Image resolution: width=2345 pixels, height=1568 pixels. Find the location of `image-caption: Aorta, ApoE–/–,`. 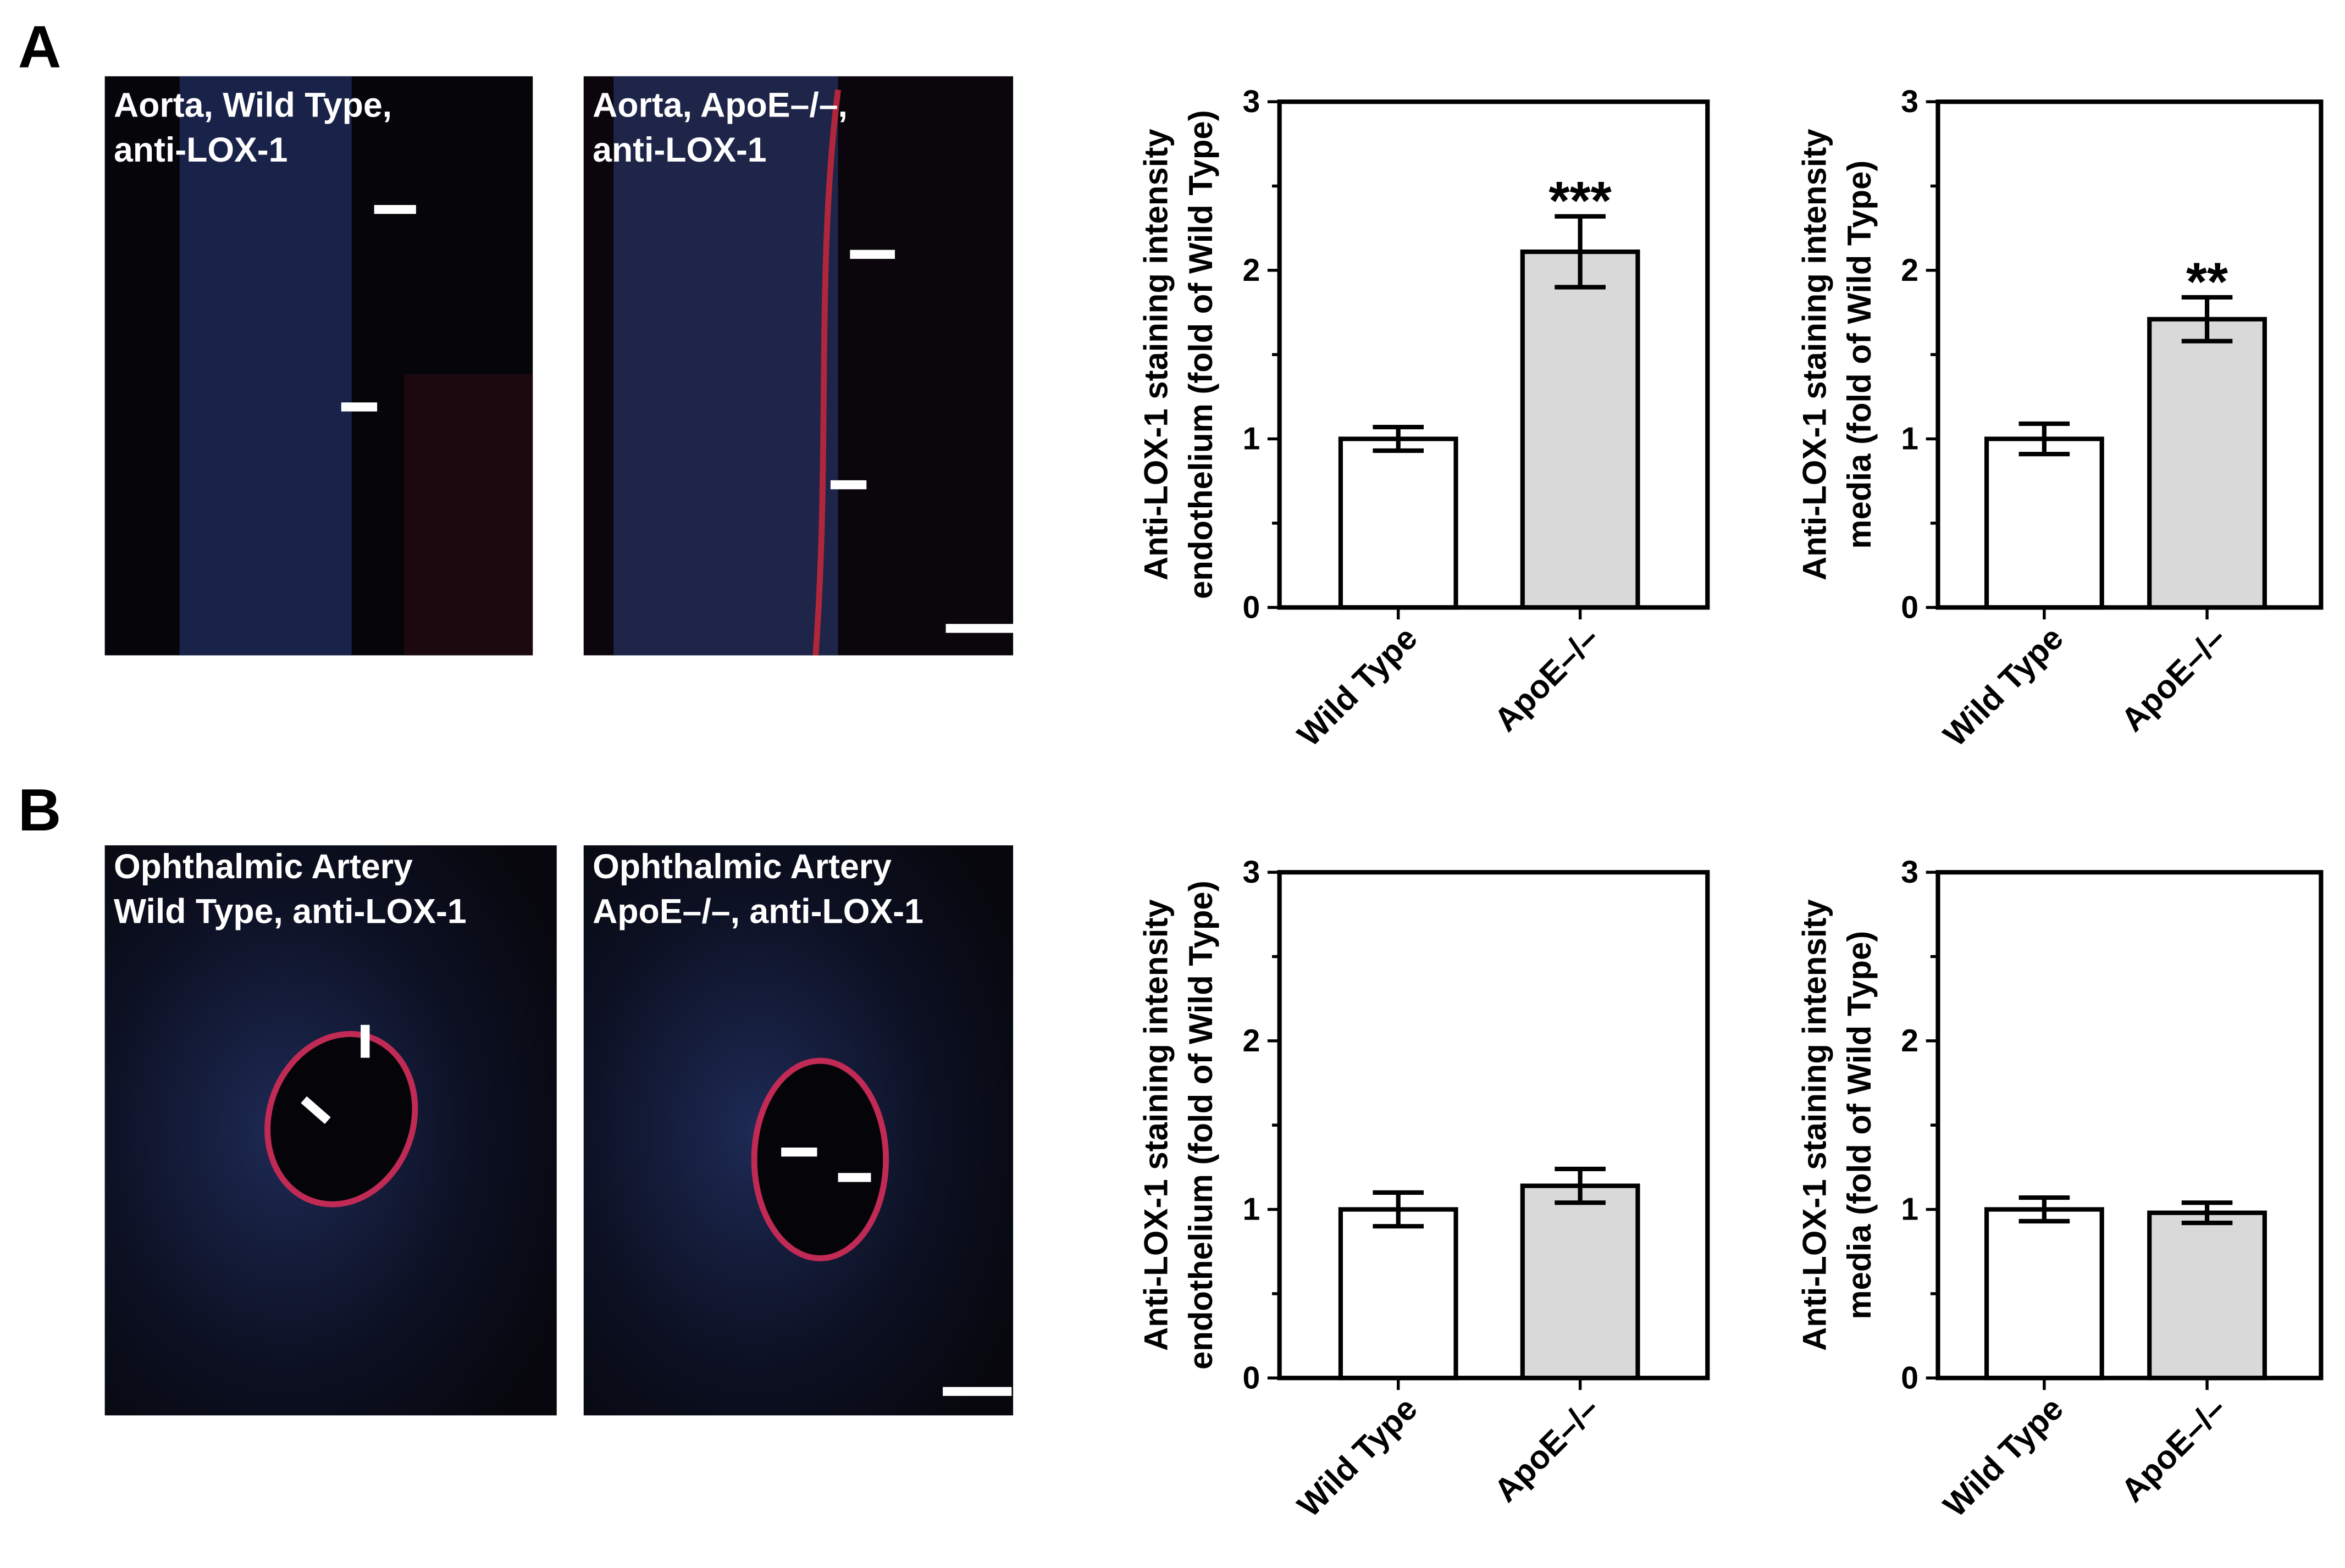

image-caption: Aorta, ApoE–/–, is located at coordinates (720, 105).